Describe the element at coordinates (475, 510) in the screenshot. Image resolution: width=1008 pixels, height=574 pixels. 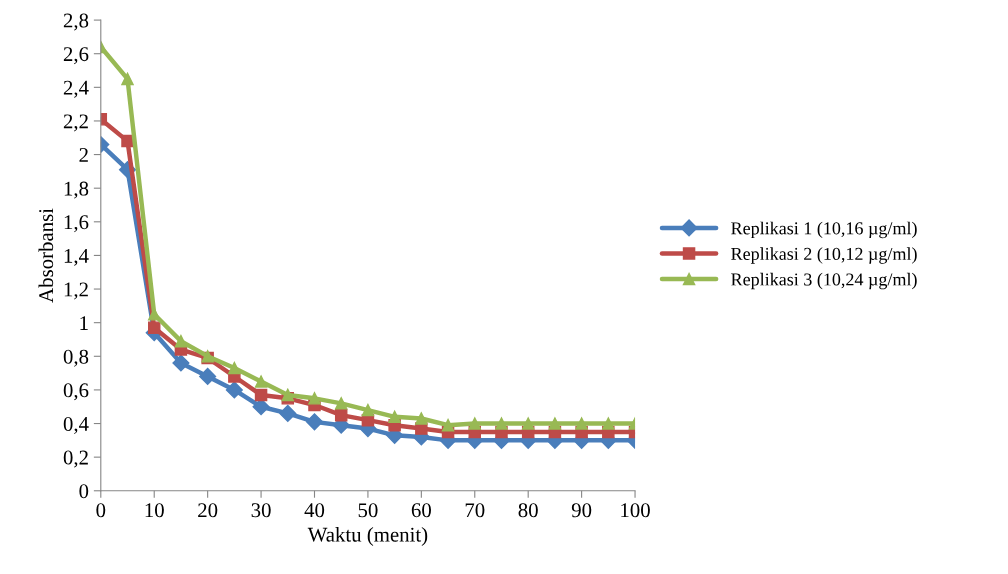
I see `x-tick-label: 70` at that location.